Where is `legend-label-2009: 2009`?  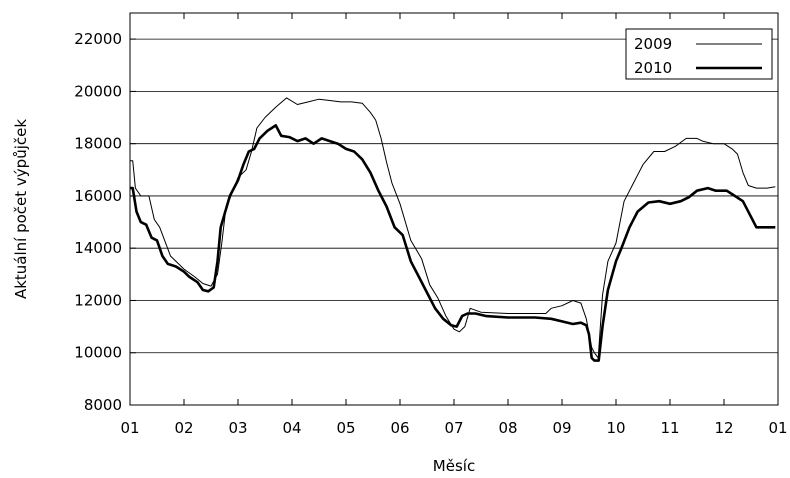
legend-label-2009: 2009 is located at coordinates (653, 44).